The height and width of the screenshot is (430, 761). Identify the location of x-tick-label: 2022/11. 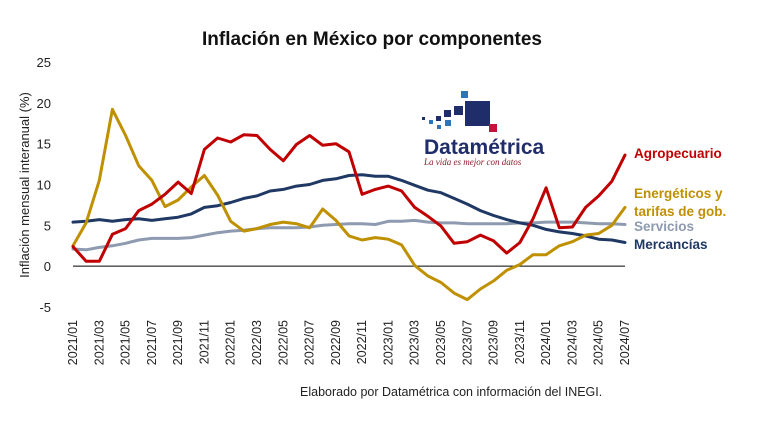
(362, 342).